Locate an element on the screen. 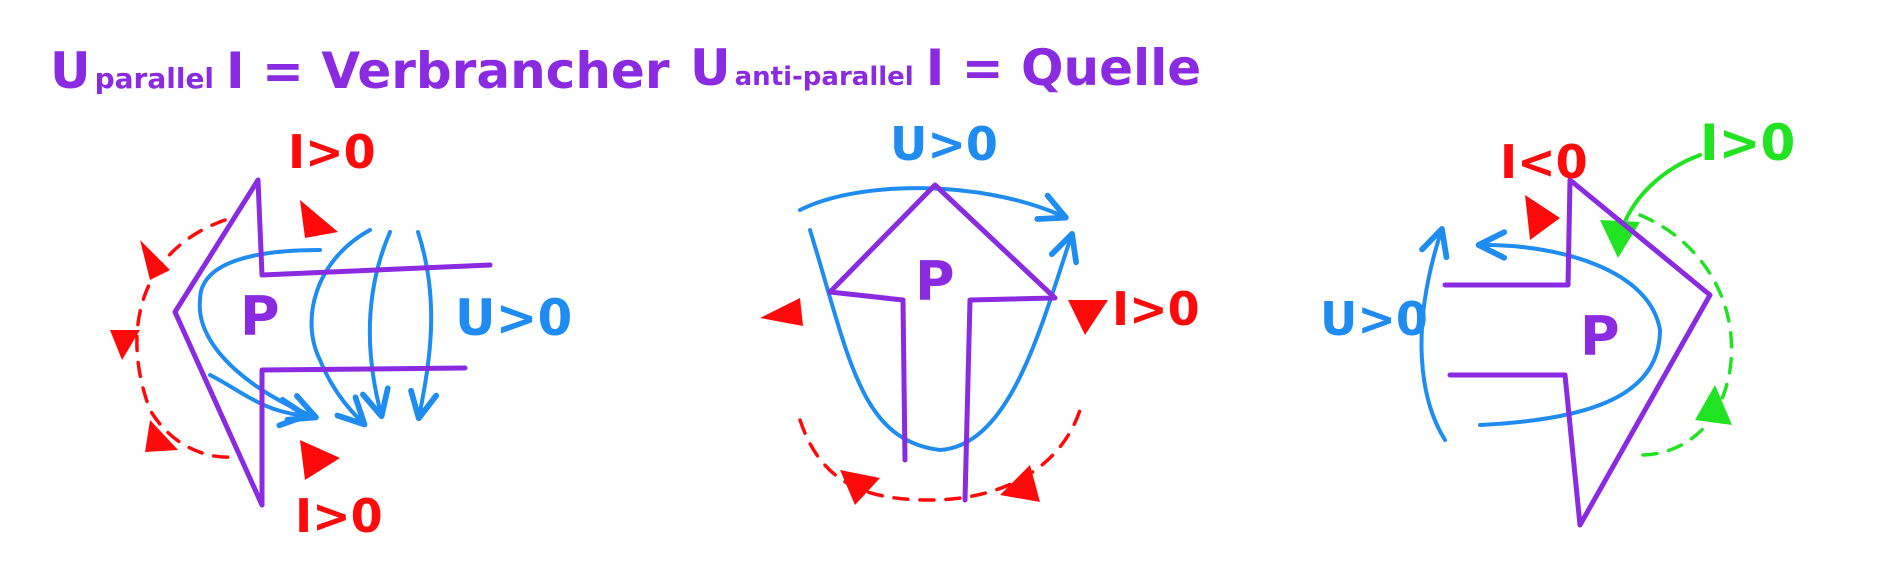  left-label-voltage: U>0 is located at coordinates (513, 318).